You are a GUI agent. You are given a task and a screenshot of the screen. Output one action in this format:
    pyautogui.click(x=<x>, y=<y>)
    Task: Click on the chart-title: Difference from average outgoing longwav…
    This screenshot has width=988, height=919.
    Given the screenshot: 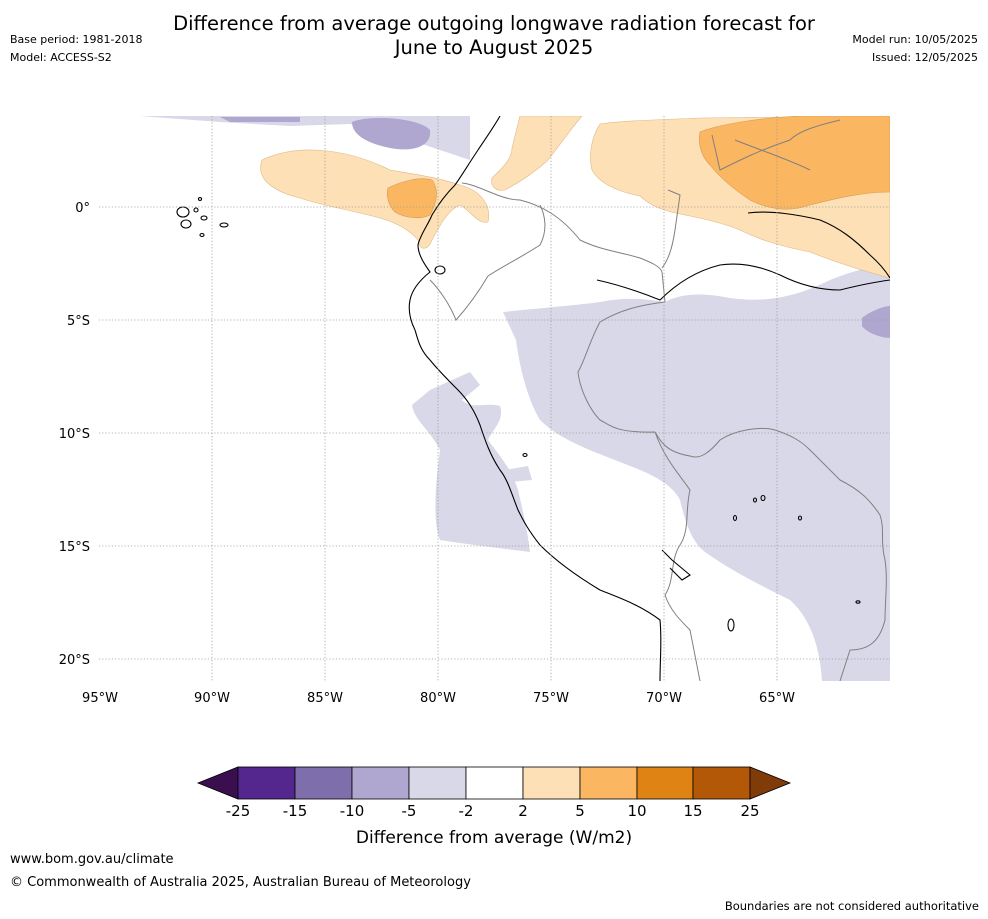 What is the action you would take?
    pyautogui.click(x=494, y=36)
    